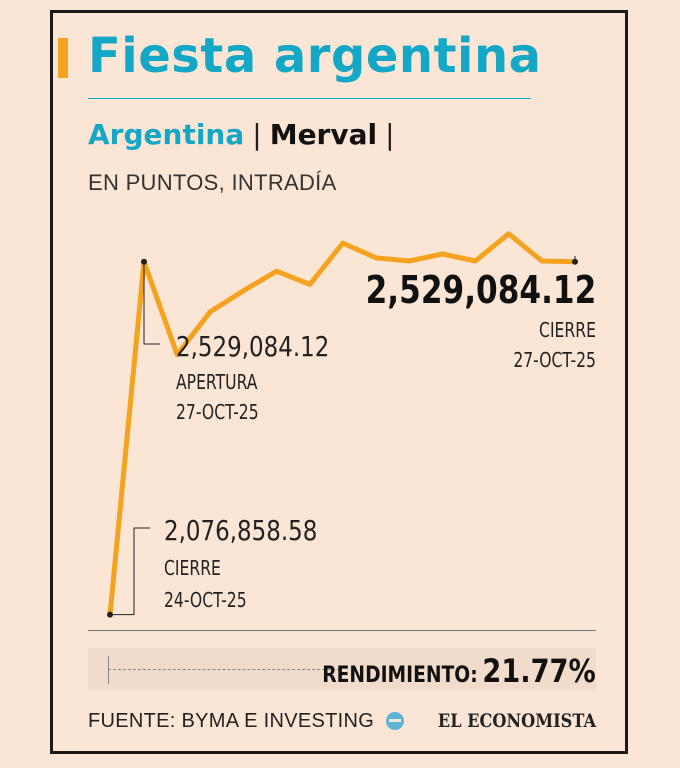 This screenshot has width=680, height=768. I want to click on prev-close-date: 24-OCT-25, so click(205, 600).